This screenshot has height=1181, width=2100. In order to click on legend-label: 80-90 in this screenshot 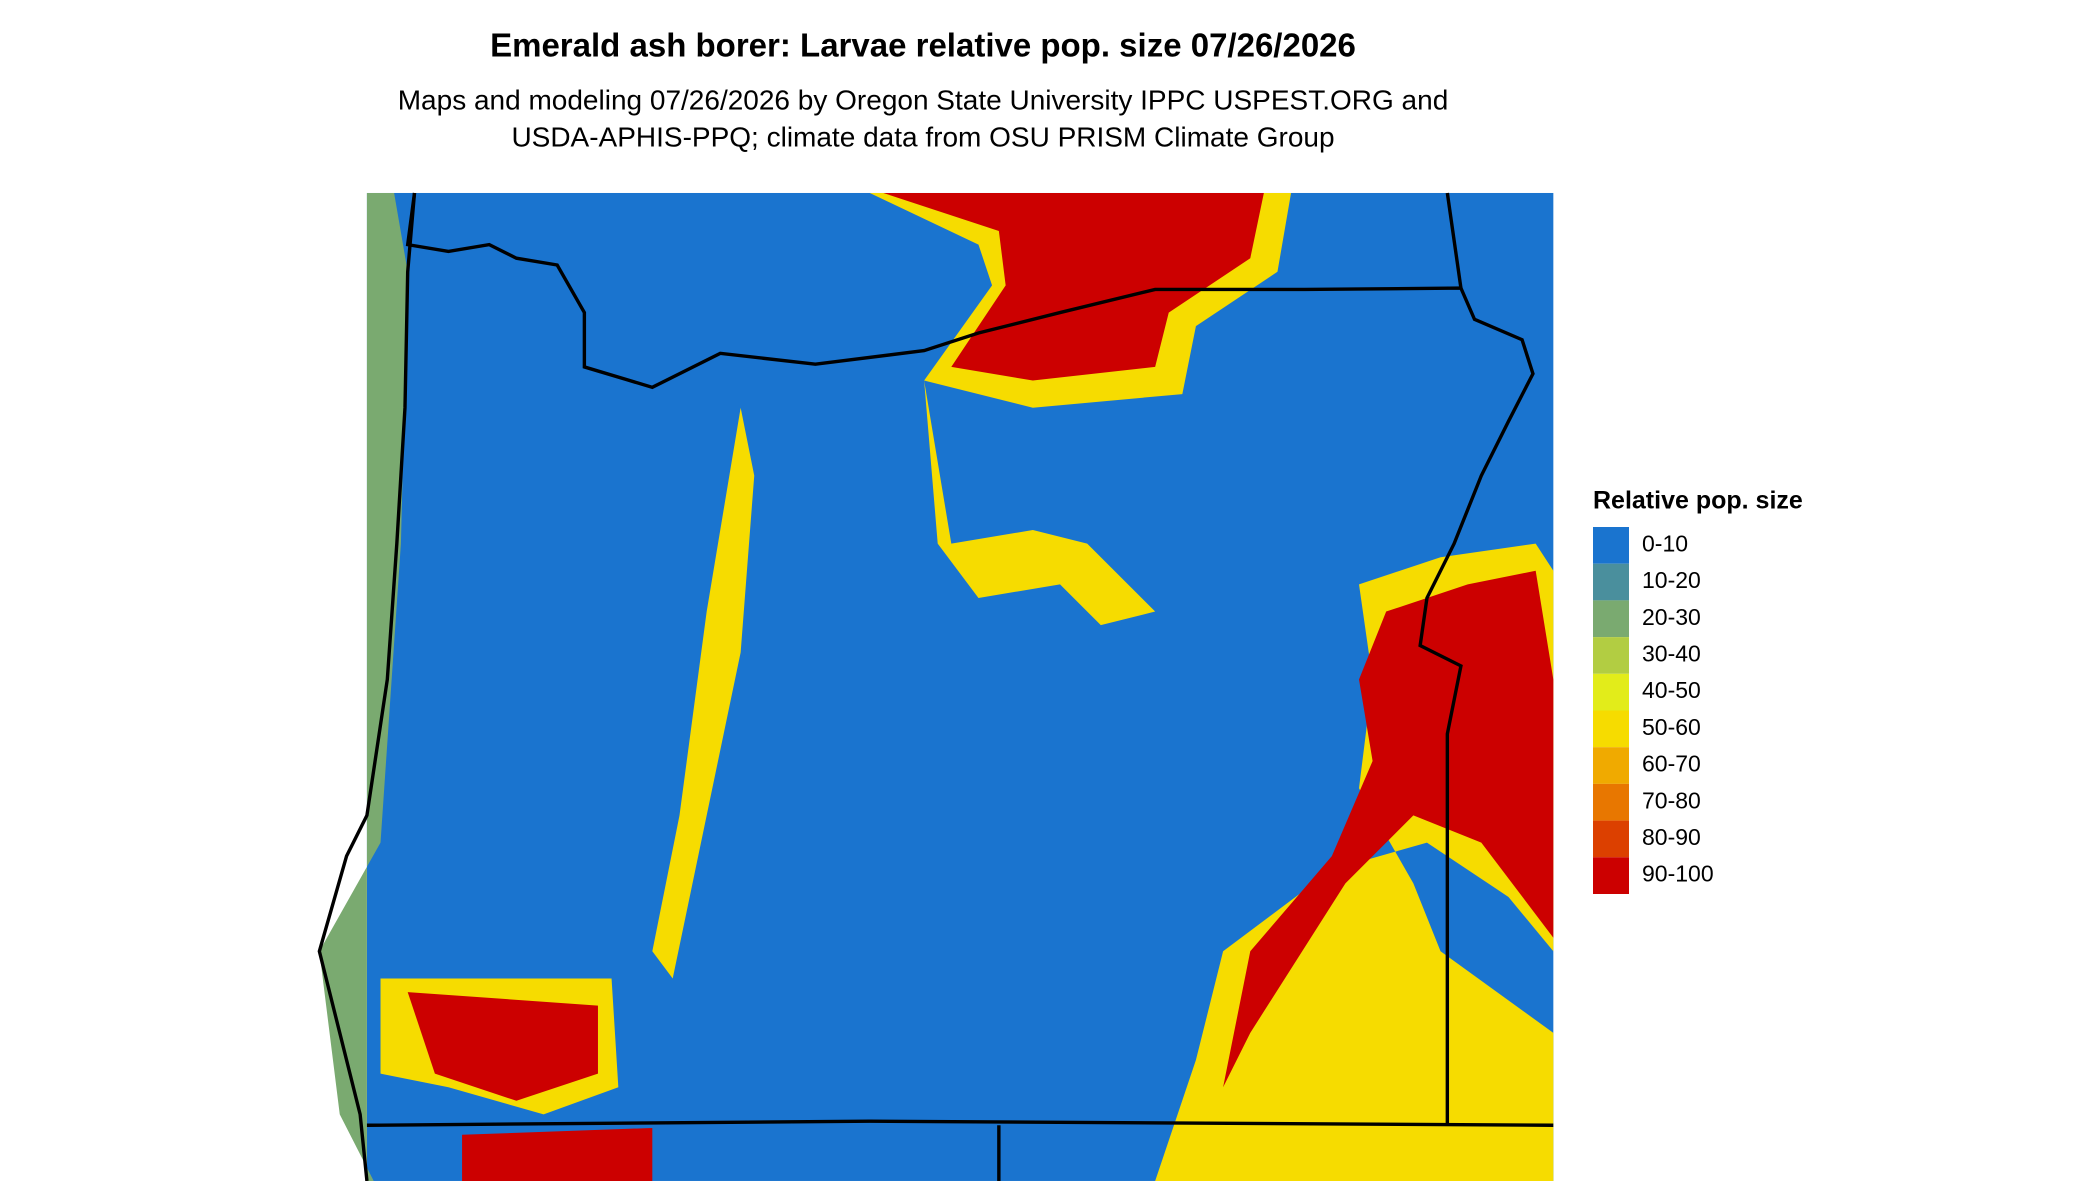, I will do `click(1671, 837)`.